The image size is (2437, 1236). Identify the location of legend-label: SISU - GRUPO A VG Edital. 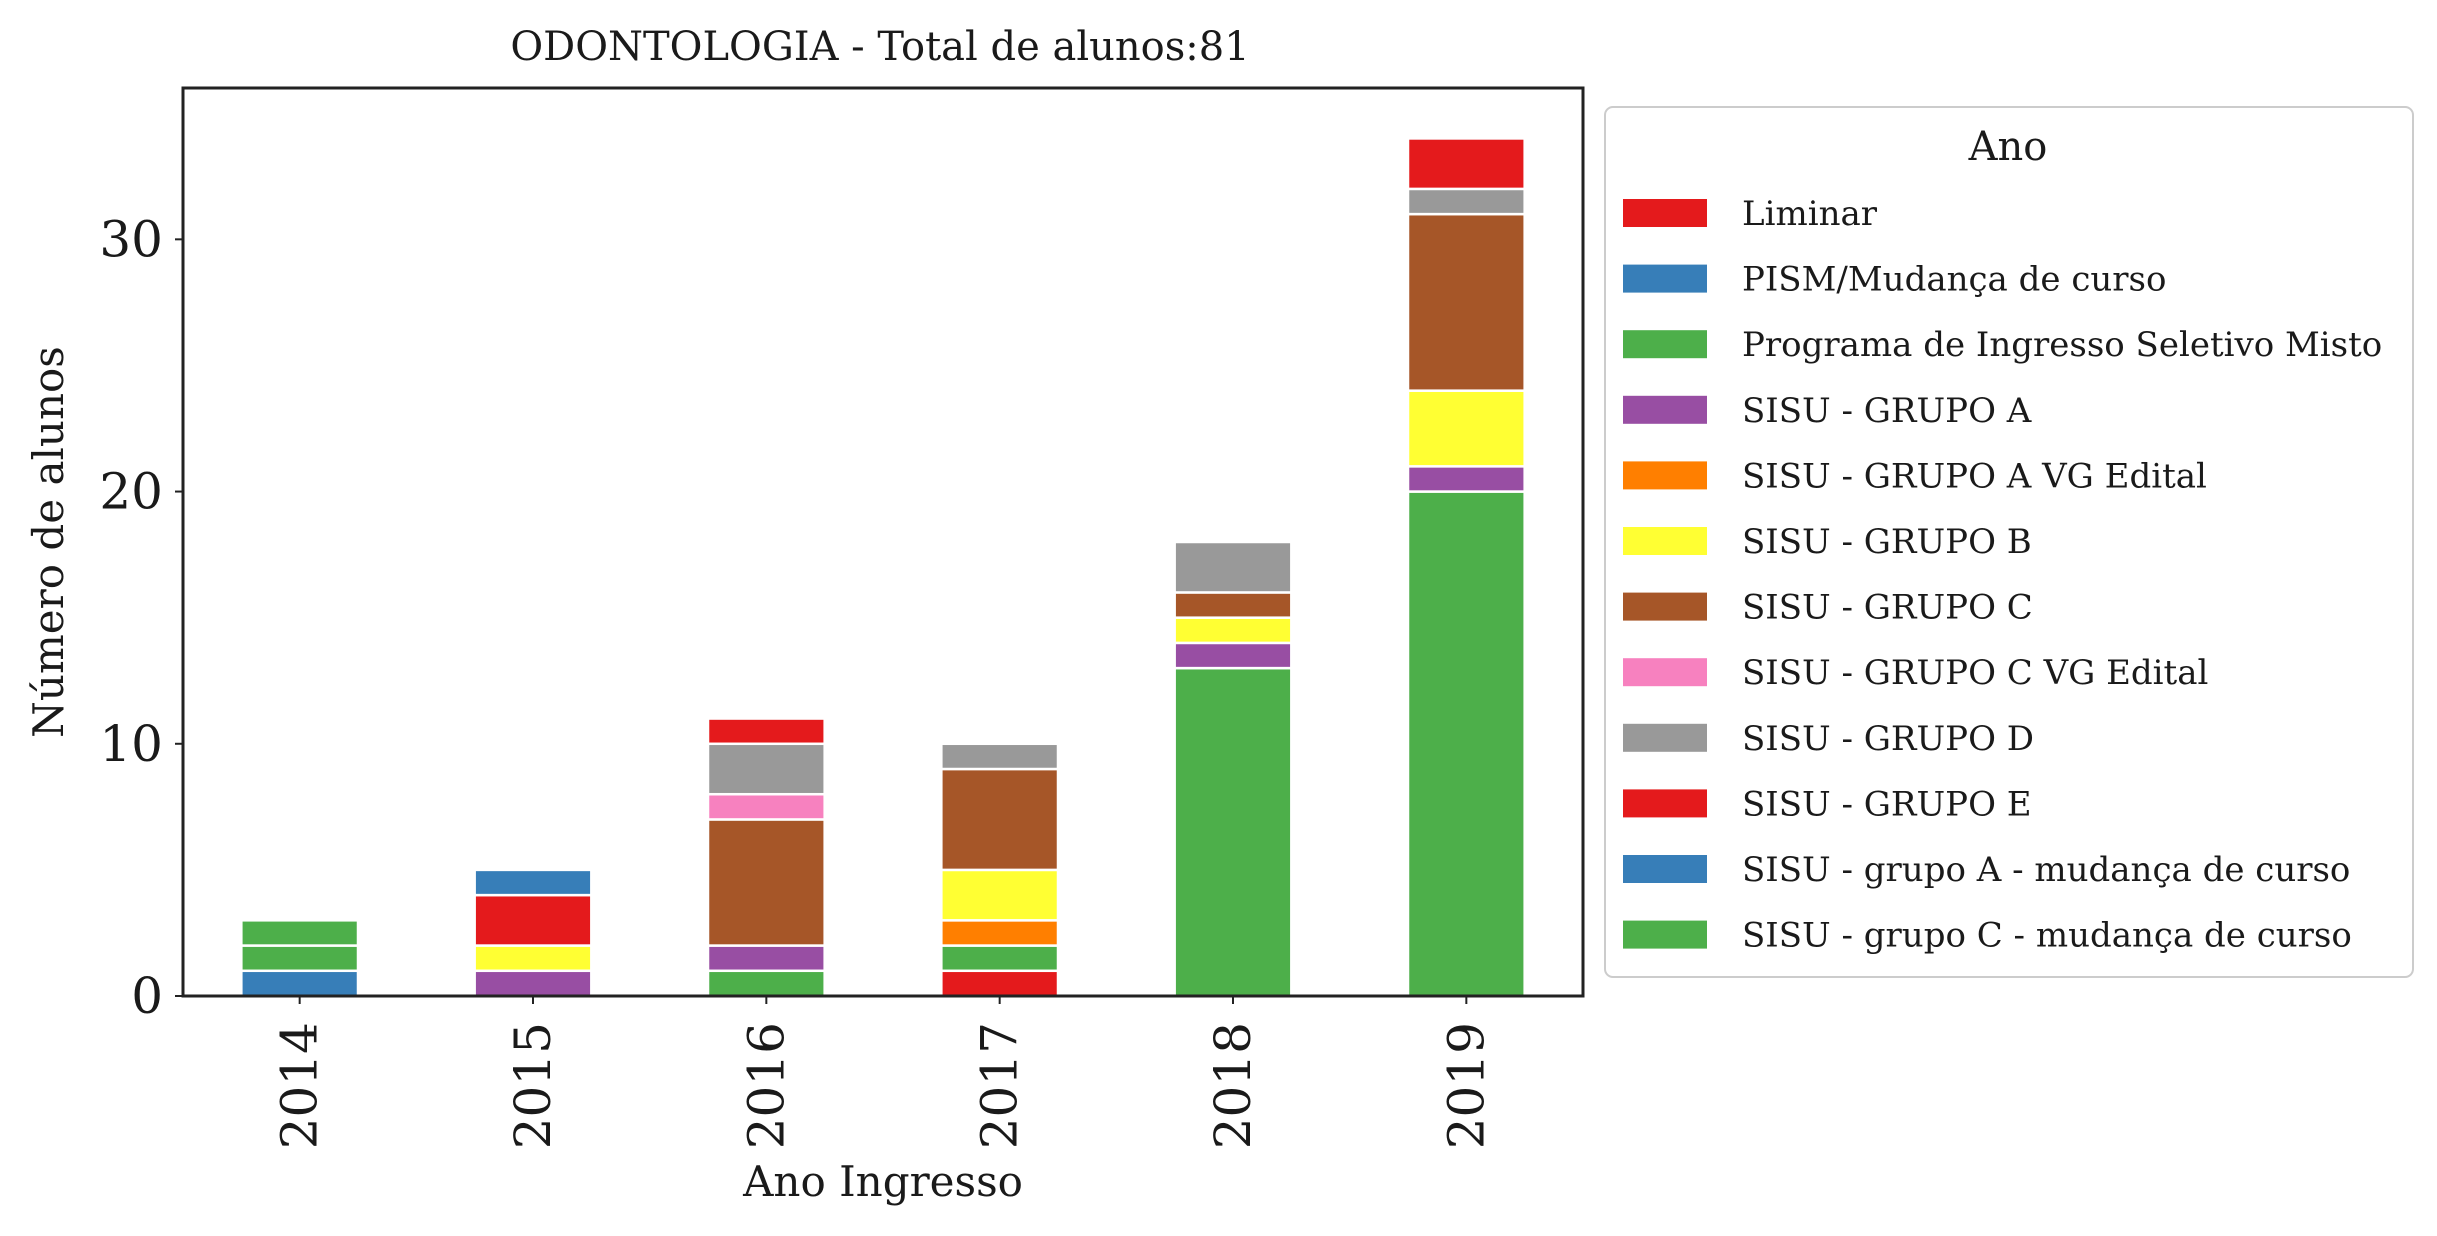
(1974, 476).